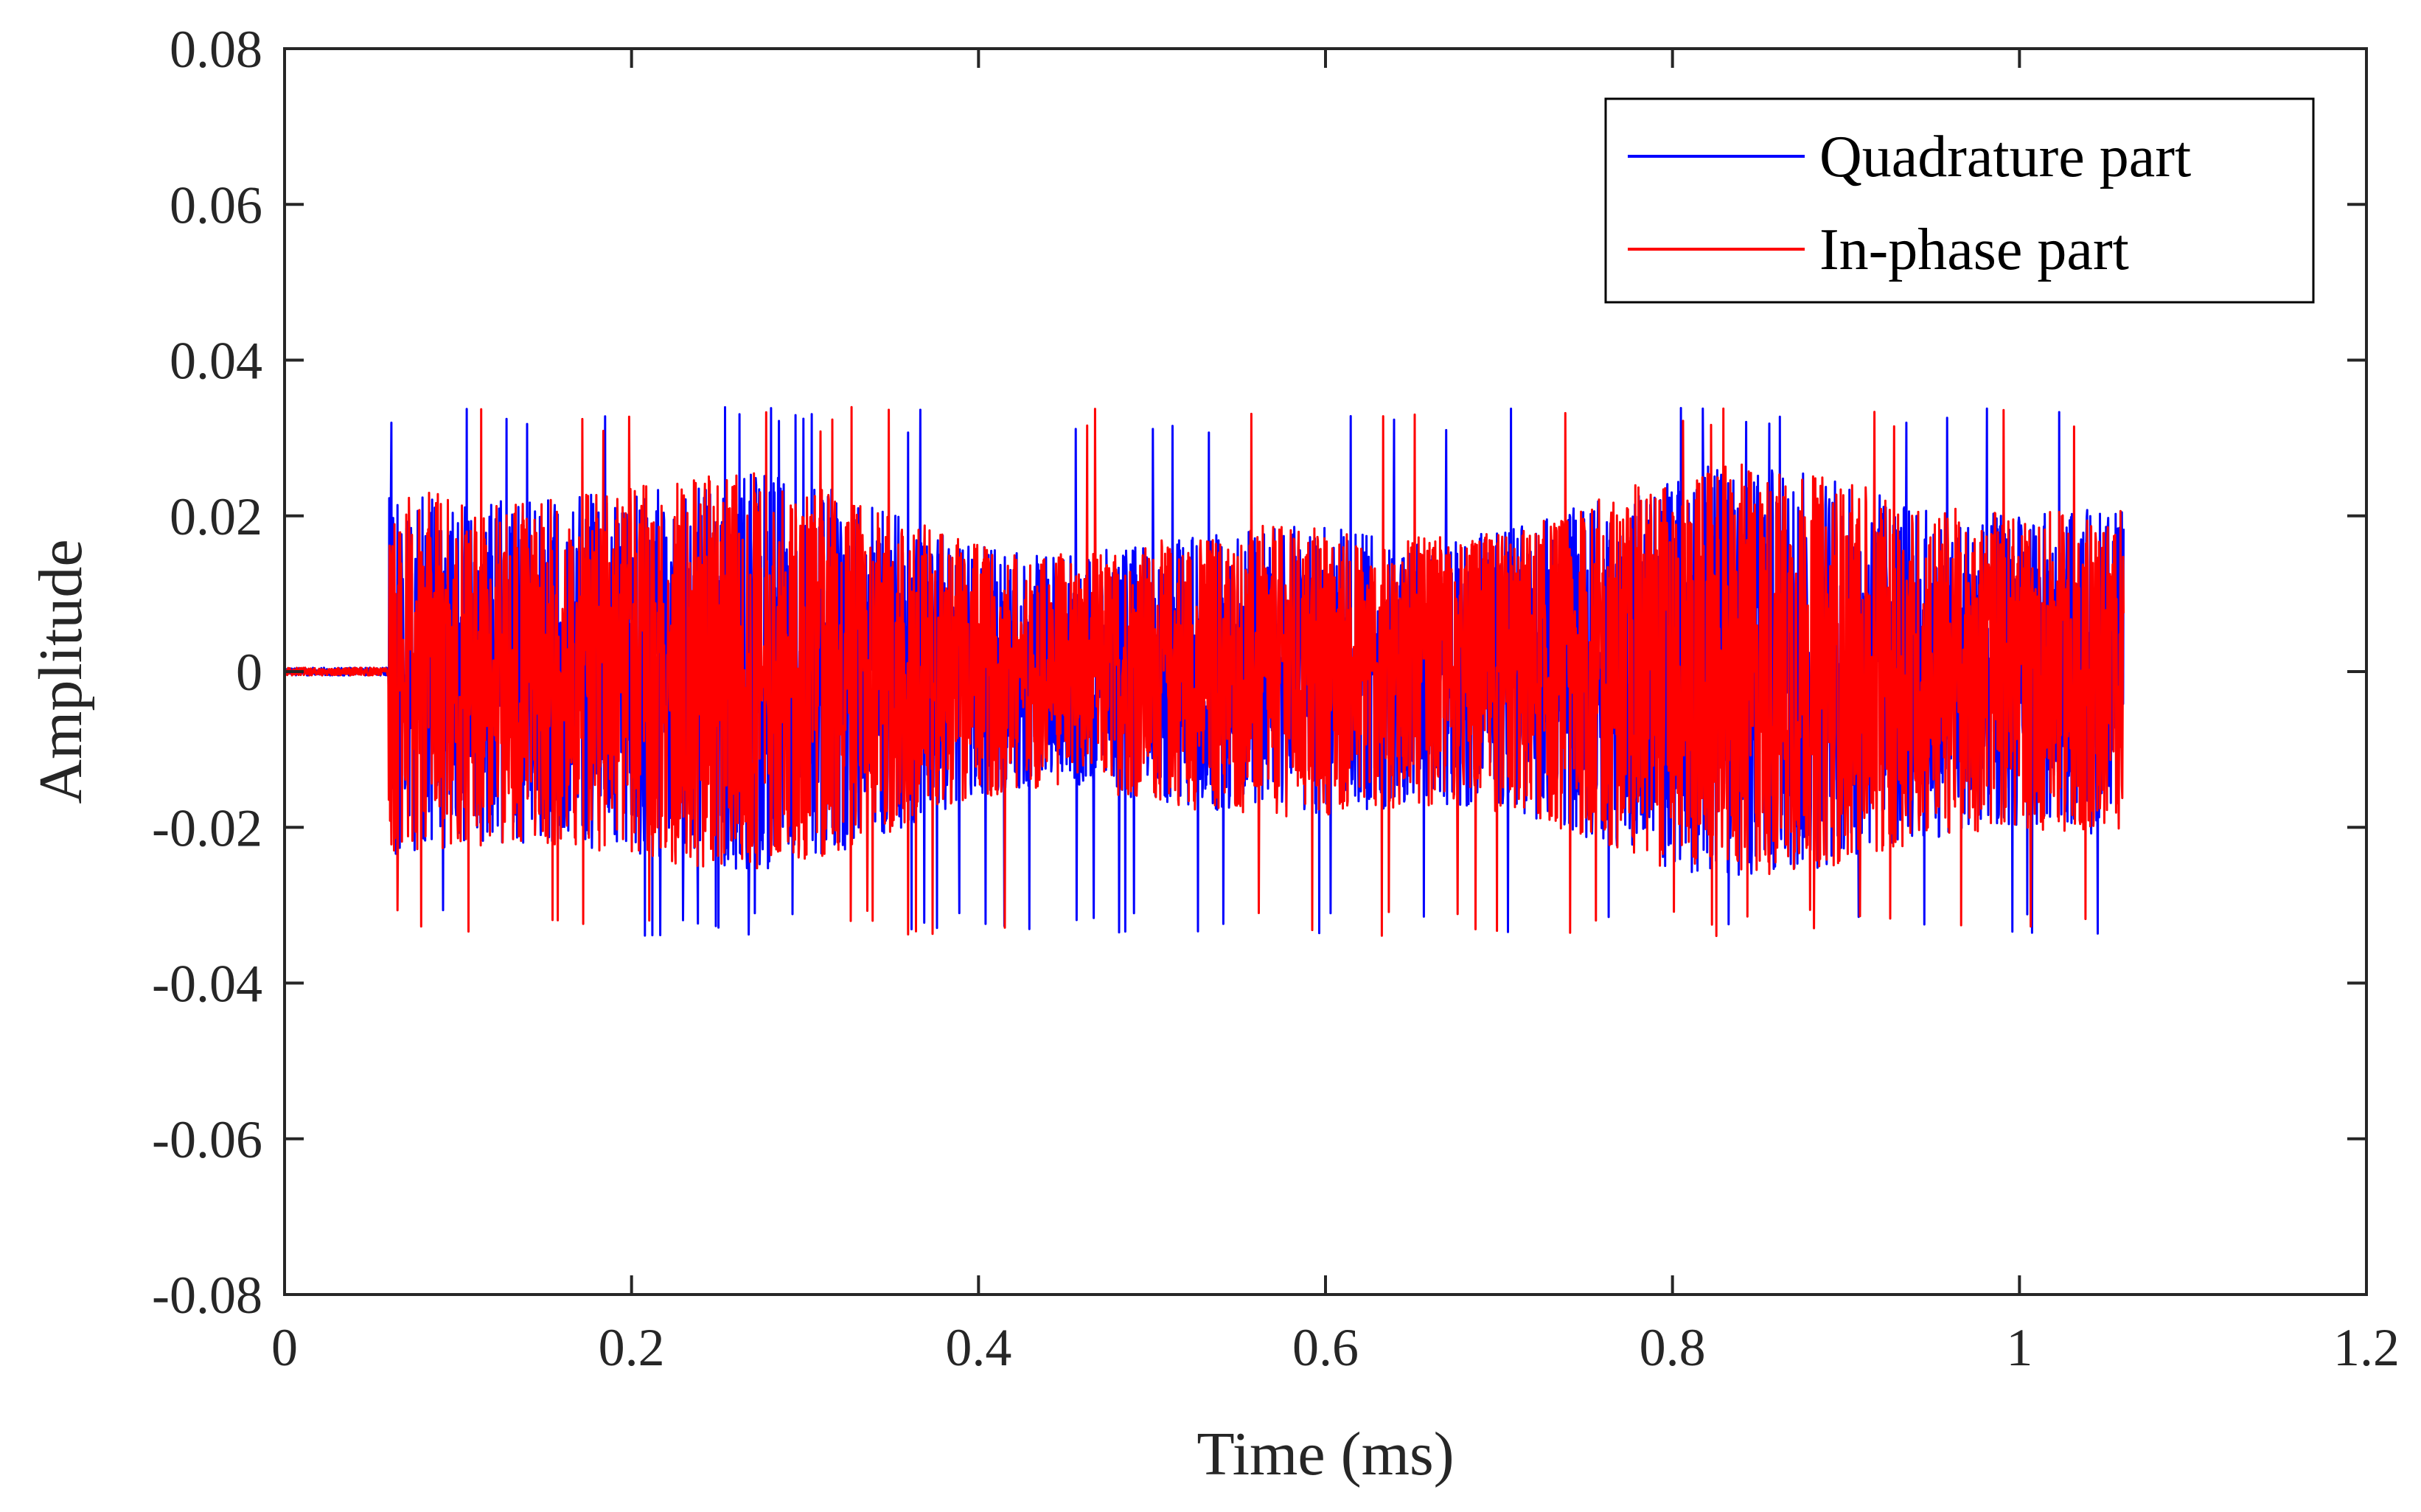 The height and width of the screenshot is (1512, 2421). Describe the element at coordinates (207, 1139) in the screenshot. I see `y-tick-label: -0.06` at that location.